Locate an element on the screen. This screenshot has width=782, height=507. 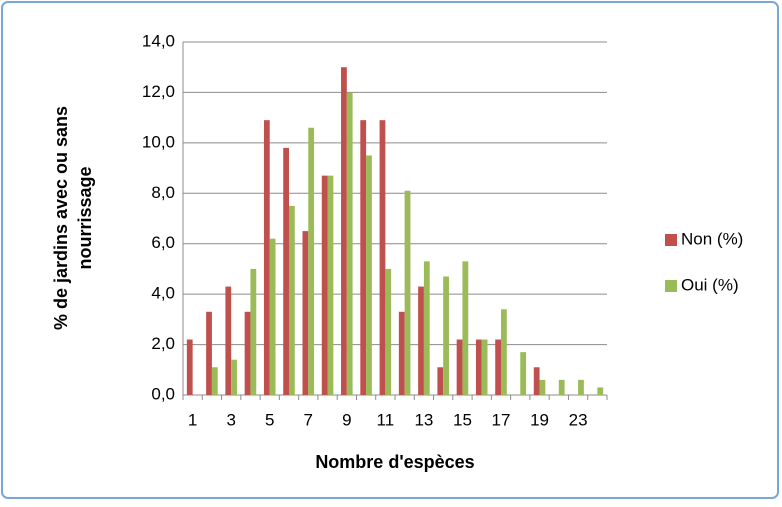
y-tick-label: 10,0 is located at coordinates (158, 141).